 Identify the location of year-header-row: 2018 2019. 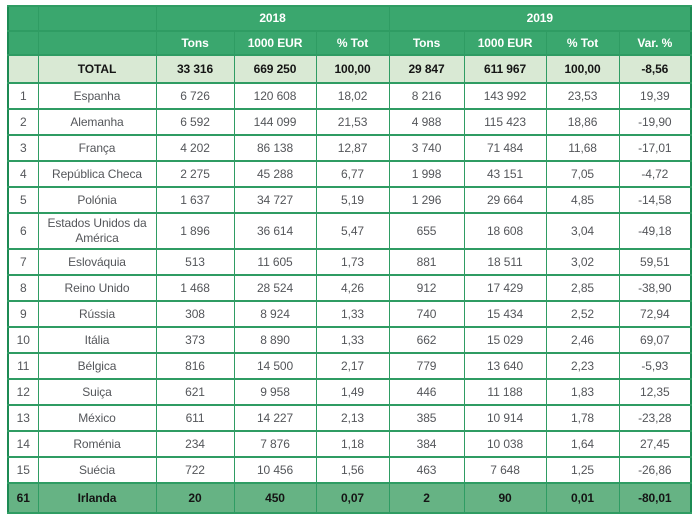
(349, 18).